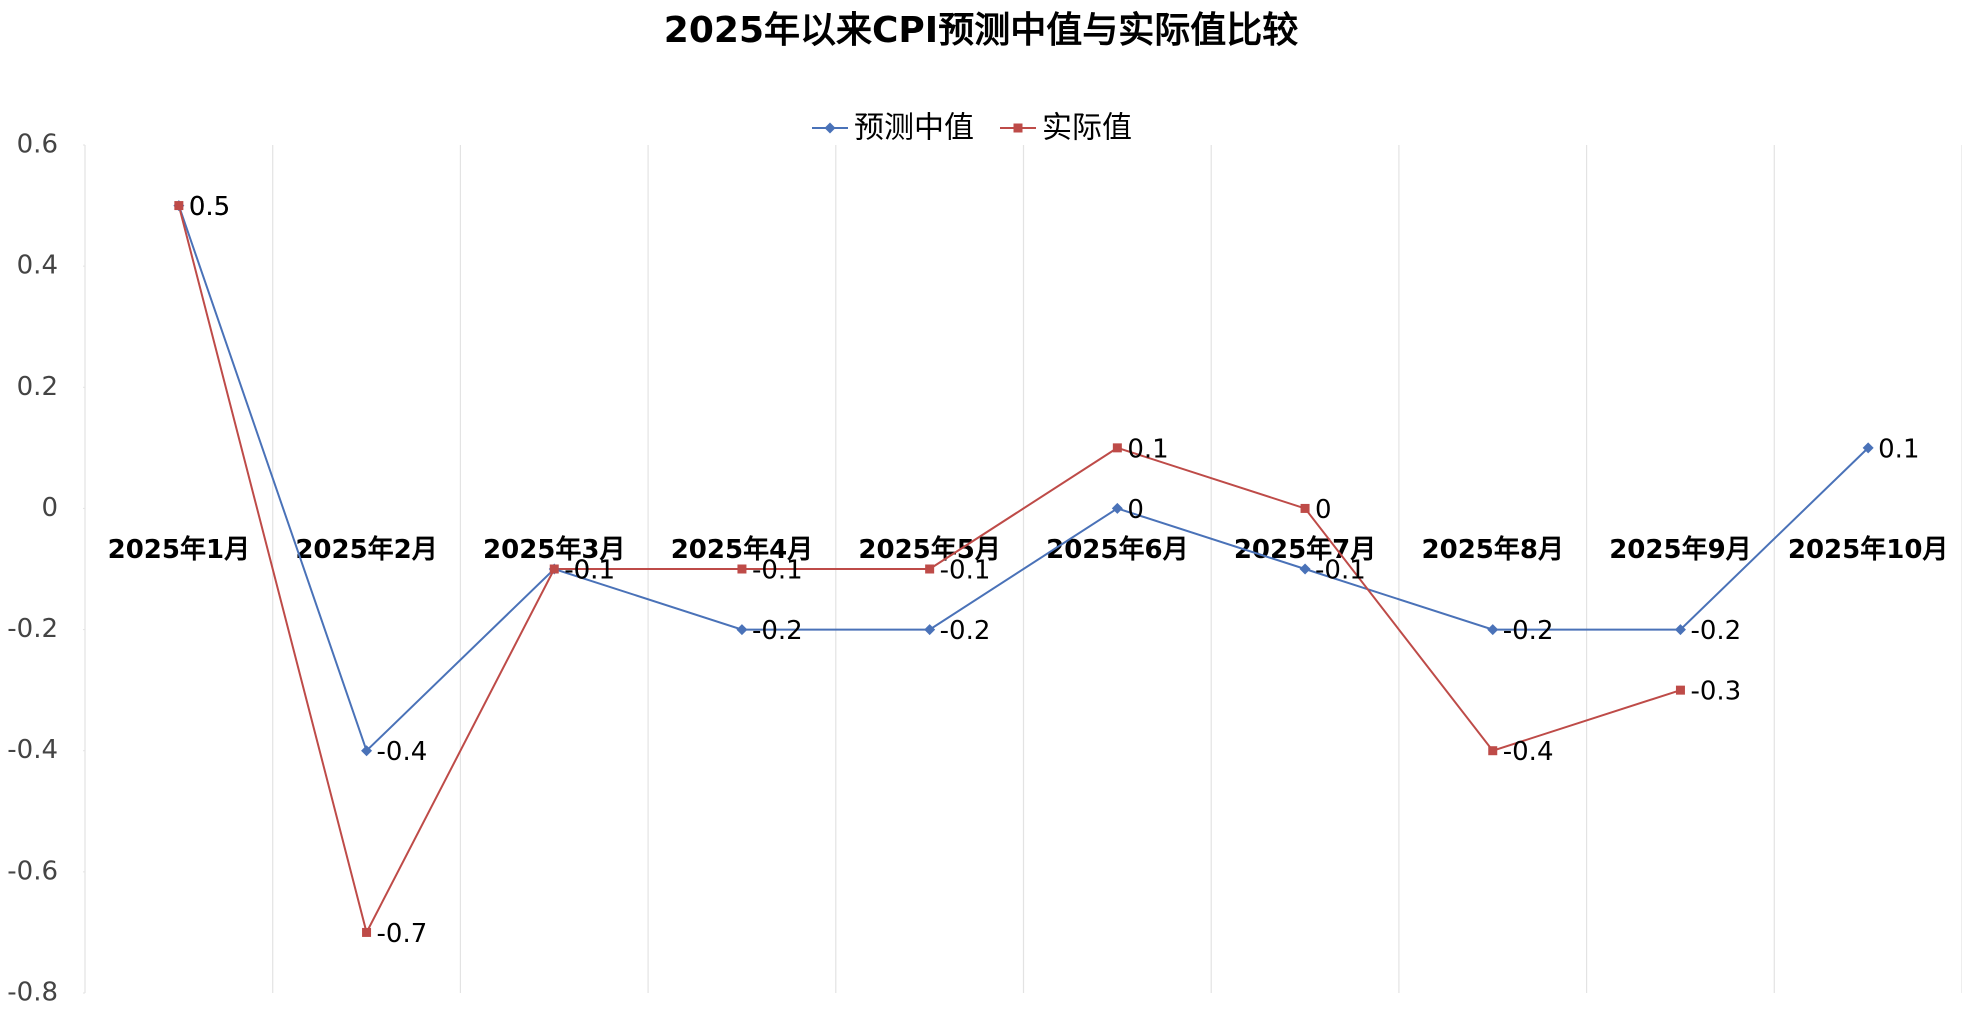  I want to click on legend-label: 预测中值, so click(914, 128).